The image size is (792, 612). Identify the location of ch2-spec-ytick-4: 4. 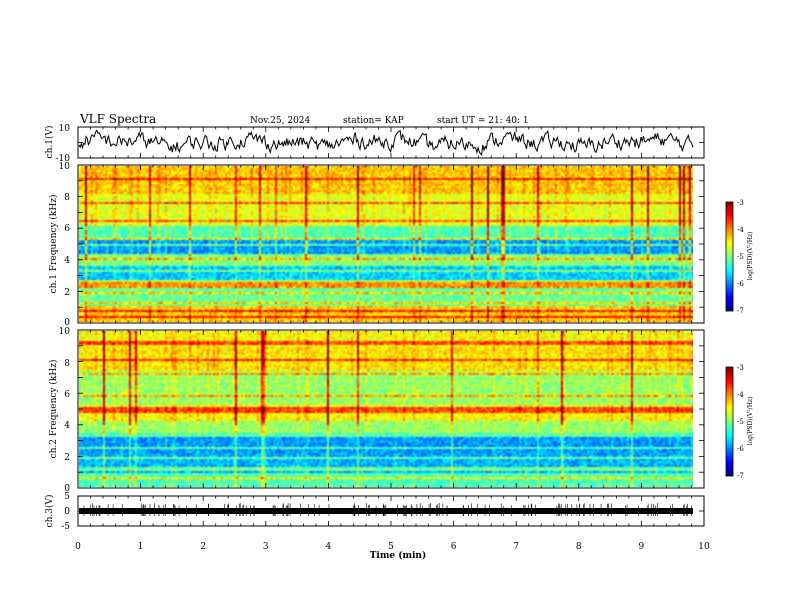
(67, 426).